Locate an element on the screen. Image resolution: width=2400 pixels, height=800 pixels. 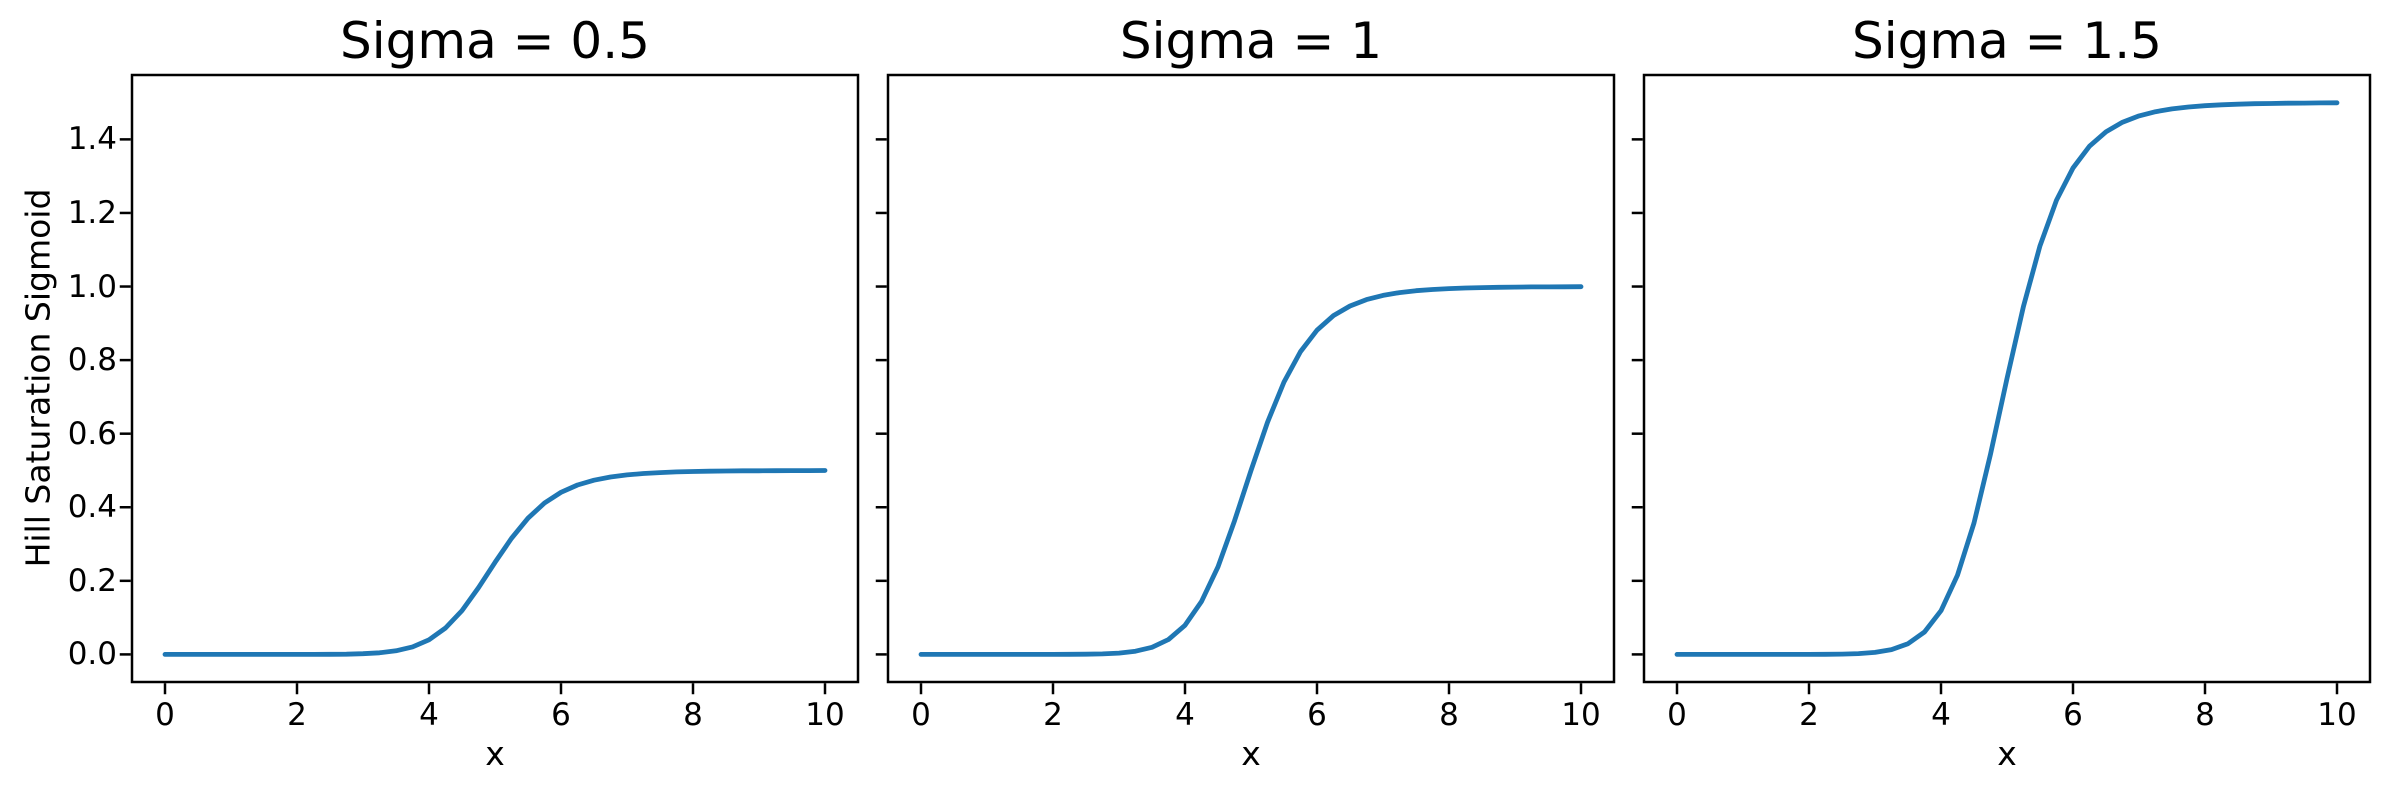
curve-line-sigma-0.5 is located at coordinates (495, 562).